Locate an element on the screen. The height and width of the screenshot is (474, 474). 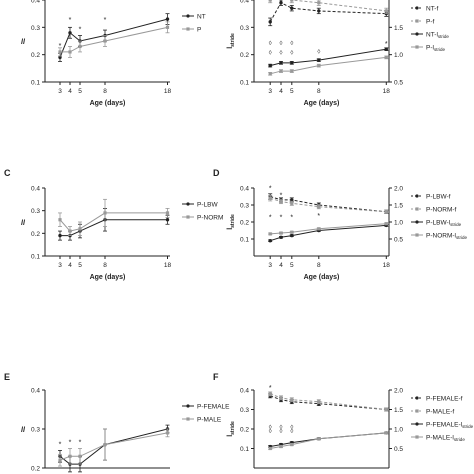
panel-b-xlabel: Age (days) is located at coordinates (322, 103).